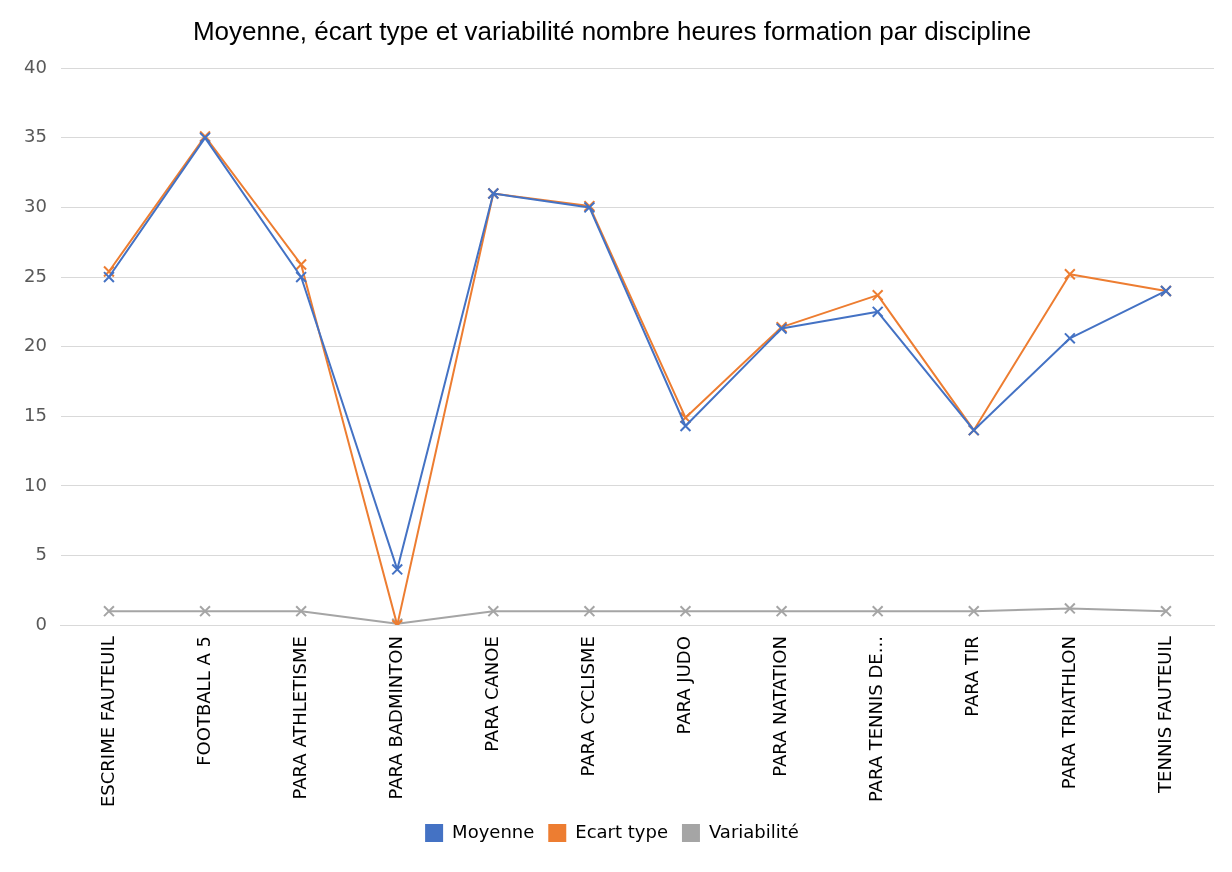 The height and width of the screenshot is (872, 1232). I want to click on x-tick-label: PARA JUDO, so click(684, 685).